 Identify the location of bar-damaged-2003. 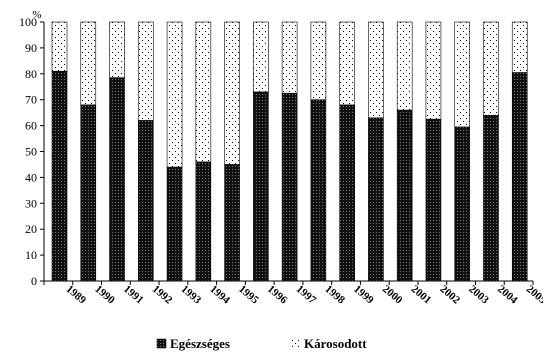
(462, 74).